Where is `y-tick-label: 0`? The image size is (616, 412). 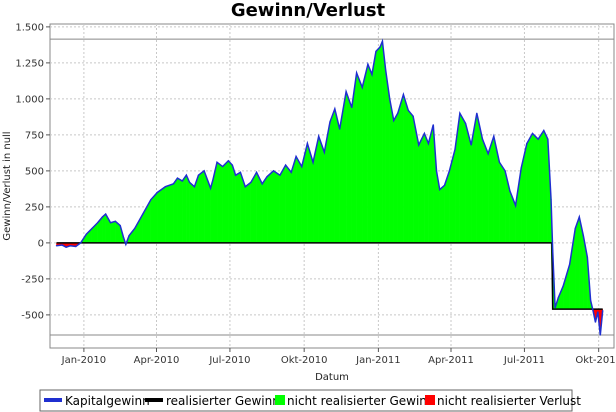
y-tick-label: 0 is located at coordinates (41, 243).